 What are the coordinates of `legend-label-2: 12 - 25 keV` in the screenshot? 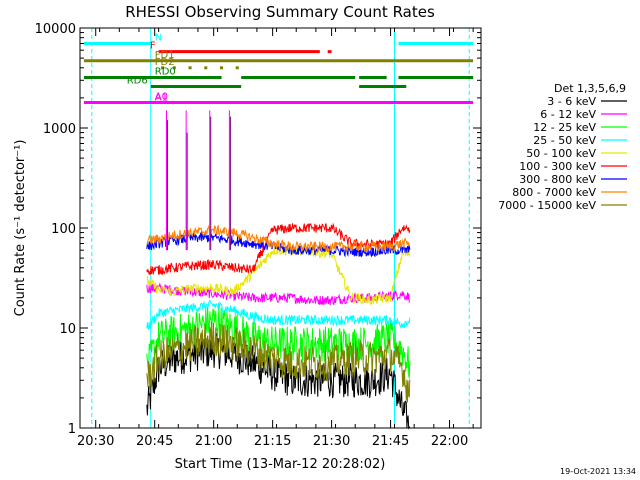 It's located at (564, 127).